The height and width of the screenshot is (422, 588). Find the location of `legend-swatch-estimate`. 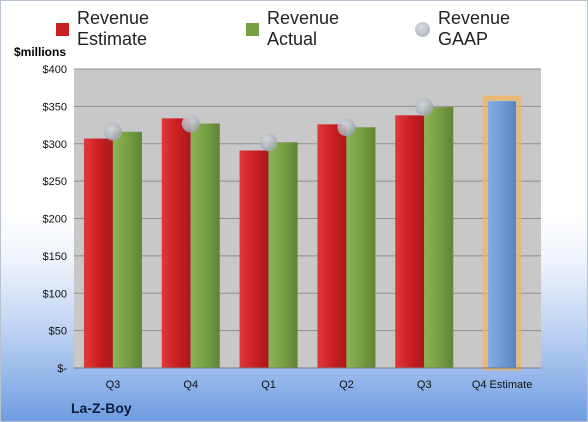

legend-swatch-estimate is located at coordinates (62, 29).